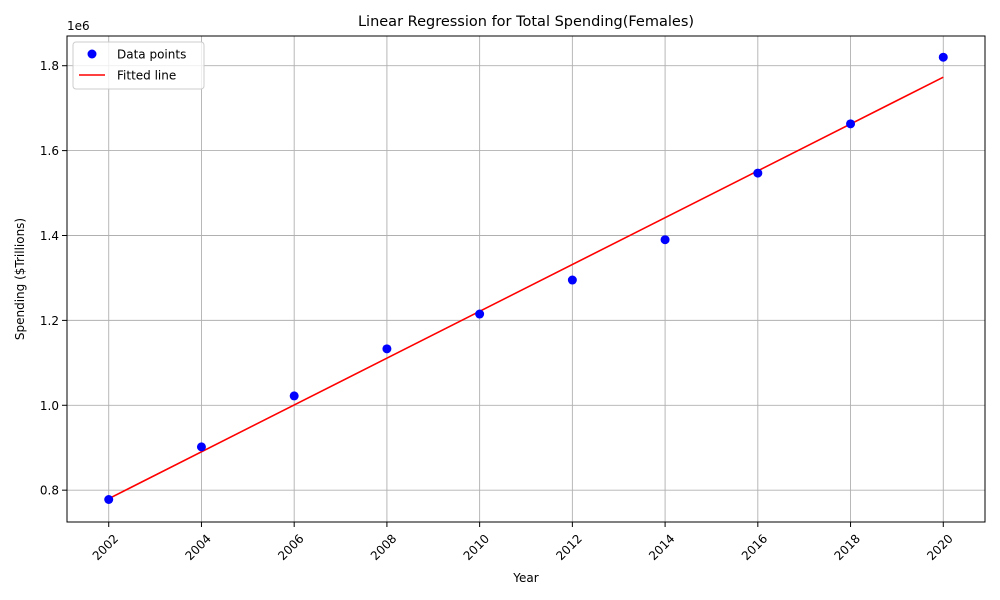  What do you see at coordinates (49, 321) in the screenshot?
I see `y-tick-label: 1.2` at bounding box center [49, 321].